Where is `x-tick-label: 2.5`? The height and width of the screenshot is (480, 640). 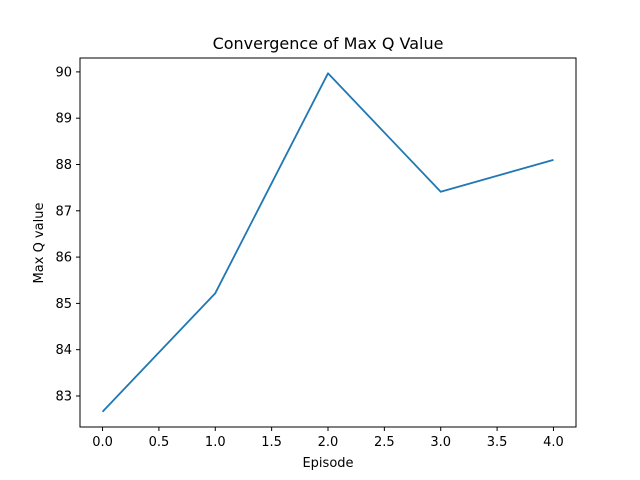
x-tick-label: 2.5 is located at coordinates (384, 442).